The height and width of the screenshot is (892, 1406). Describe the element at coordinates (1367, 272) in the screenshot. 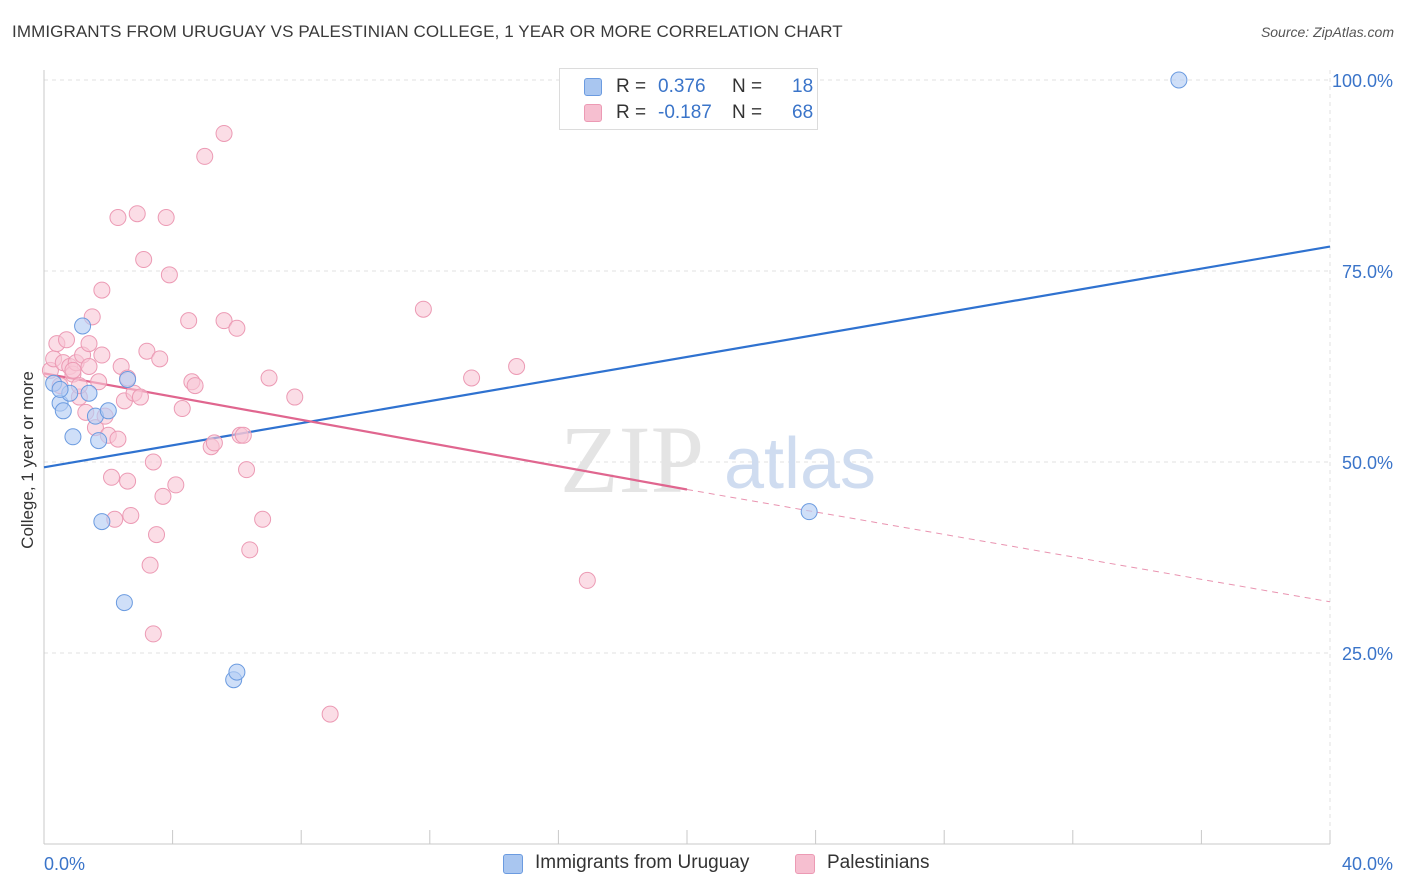

I see `y-tick-label-75: 75.0%` at that location.